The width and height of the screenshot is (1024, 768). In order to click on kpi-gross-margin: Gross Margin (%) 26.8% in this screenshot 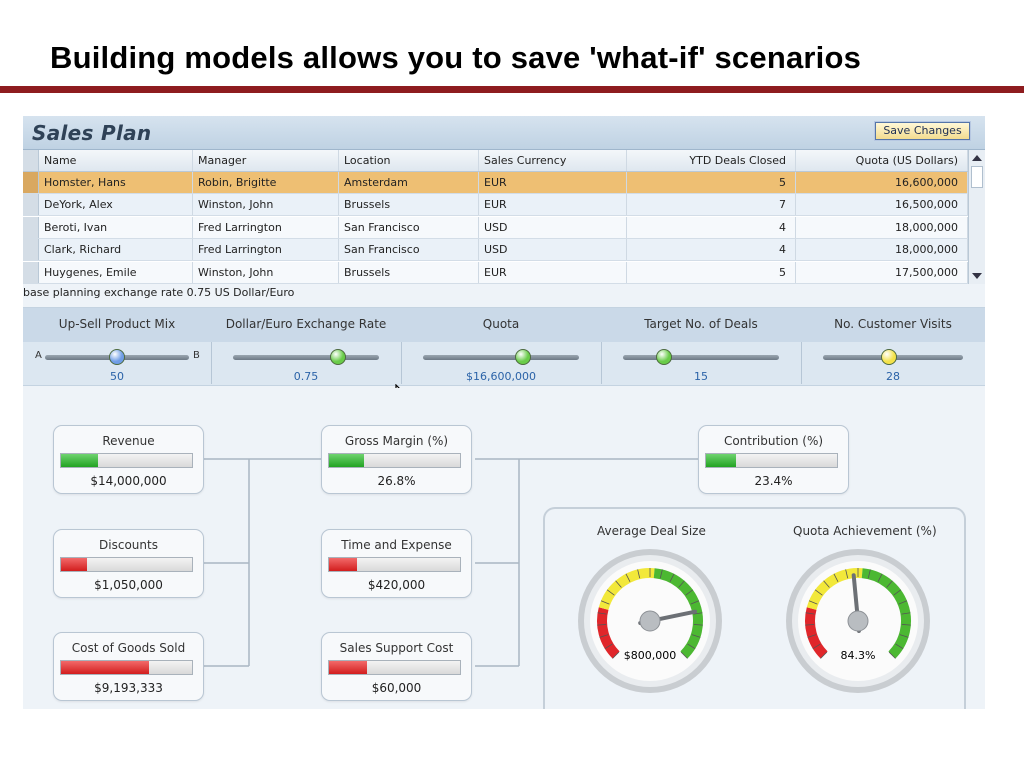, I will do `click(396, 459)`.